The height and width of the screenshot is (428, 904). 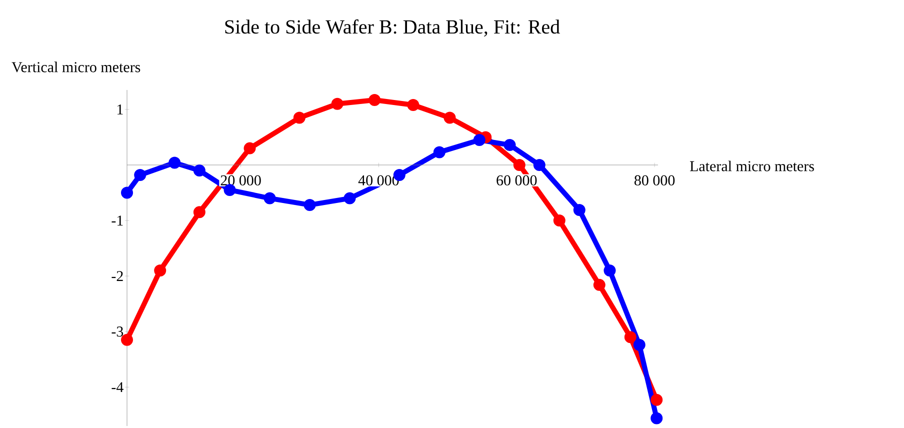 I want to click on x-tick-label: 60 000, so click(x=516, y=180).